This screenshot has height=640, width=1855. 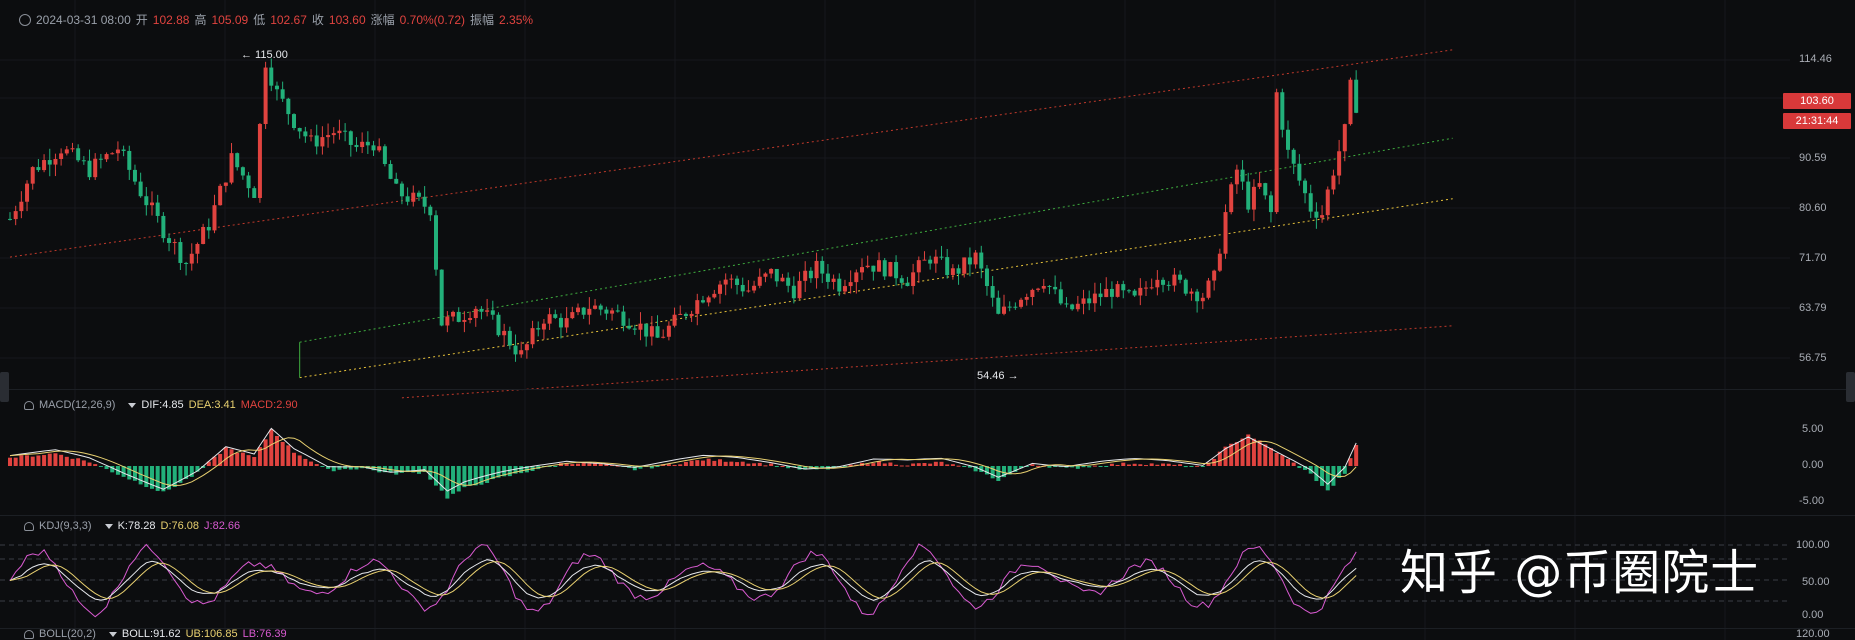 What do you see at coordinates (432, 19) in the screenshot?
I see `change-value: 0.70%(0.72)` at bounding box center [432, 19].